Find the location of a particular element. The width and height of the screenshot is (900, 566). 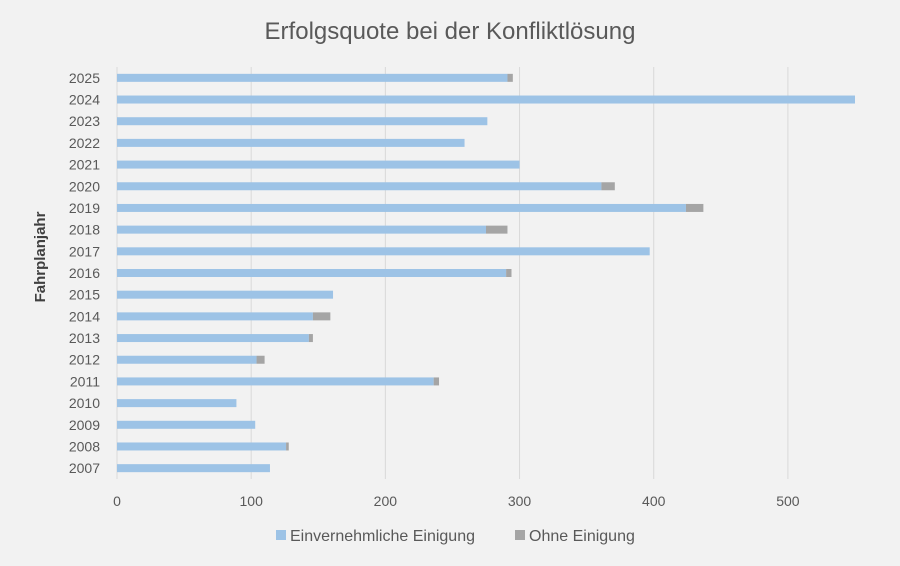

y-tick-label: 2024 is located at coordinates (84, 100).